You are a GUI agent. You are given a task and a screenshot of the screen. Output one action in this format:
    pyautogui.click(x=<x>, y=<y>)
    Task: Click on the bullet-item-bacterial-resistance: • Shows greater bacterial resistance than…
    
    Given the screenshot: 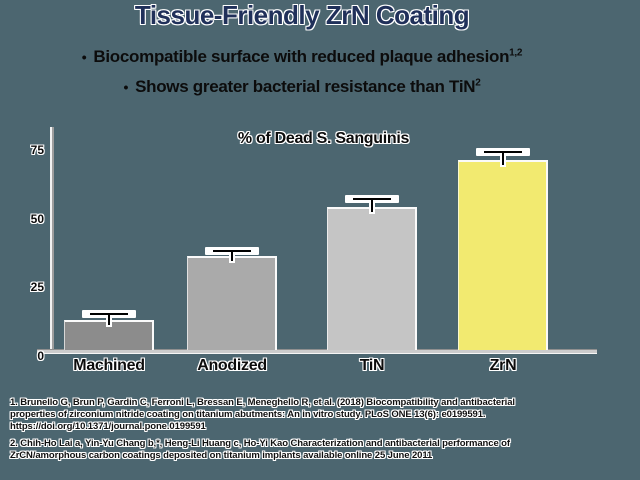 What is the action you would take?
    pyautogui.click(x=302, y=86)
    